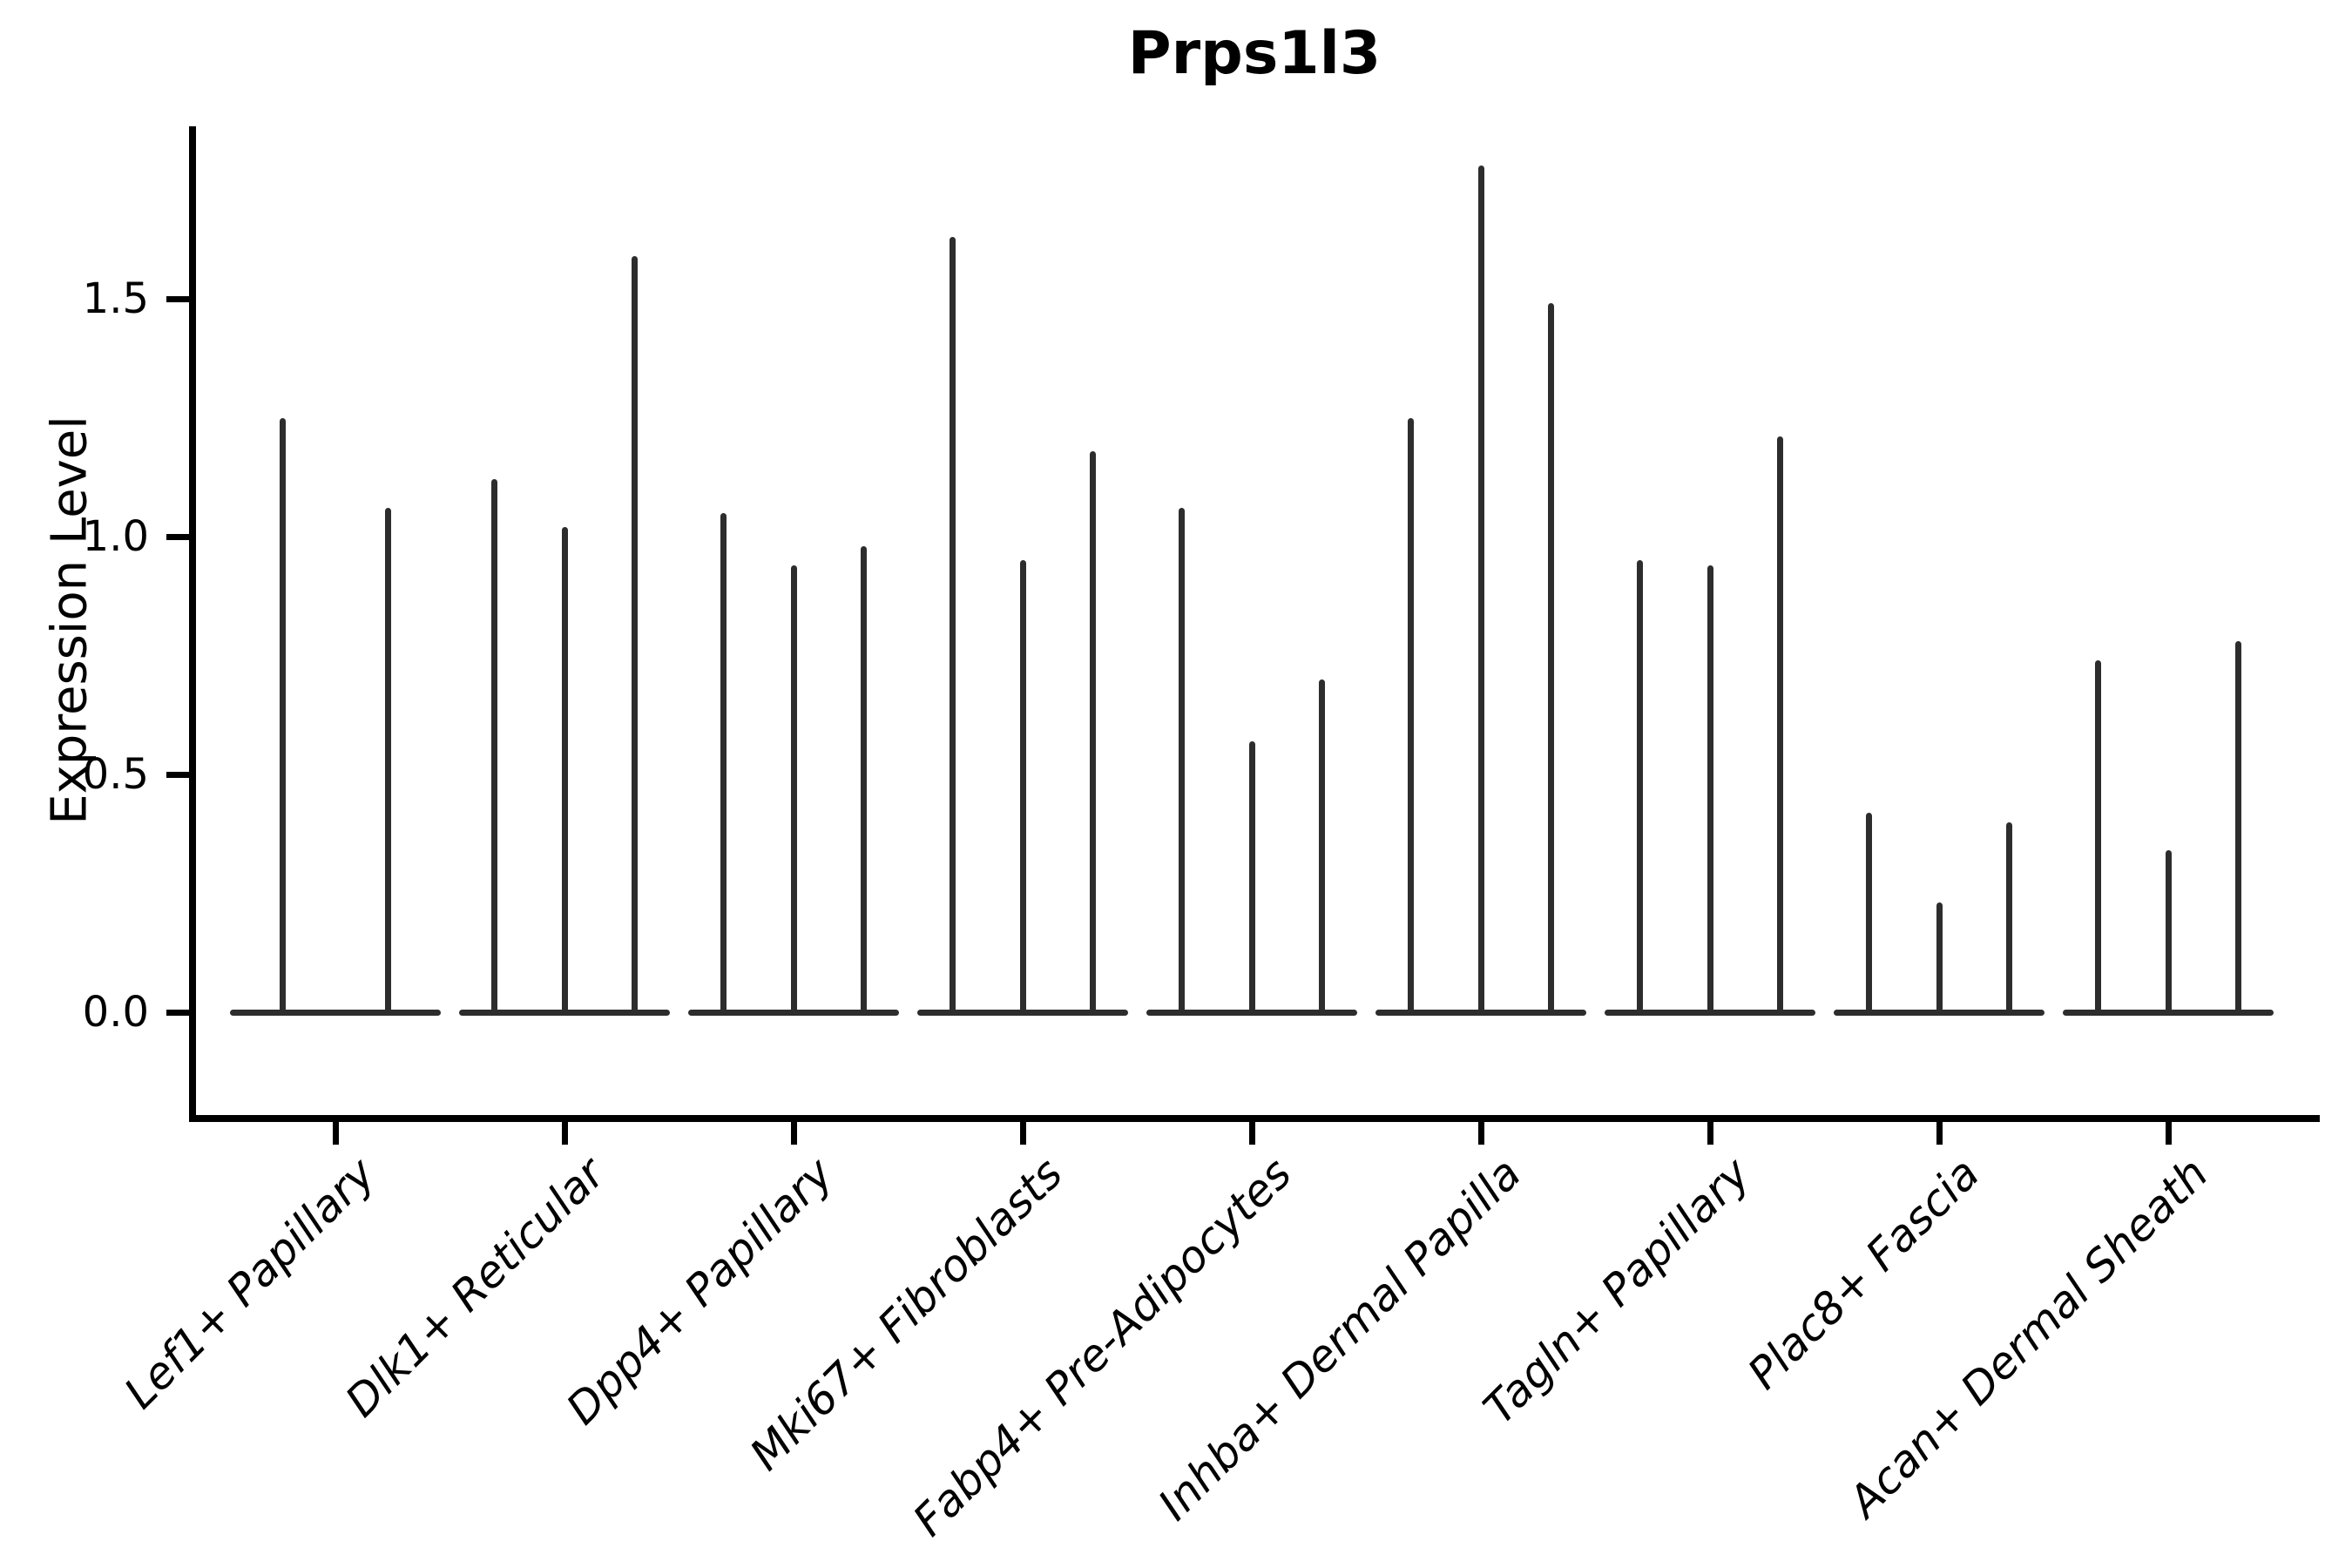  Describe the element at coordinates (1103, 1347) in the screenshot. I see `x-tick-label: Fabp4+ Pre-Adipocytes` at that location.